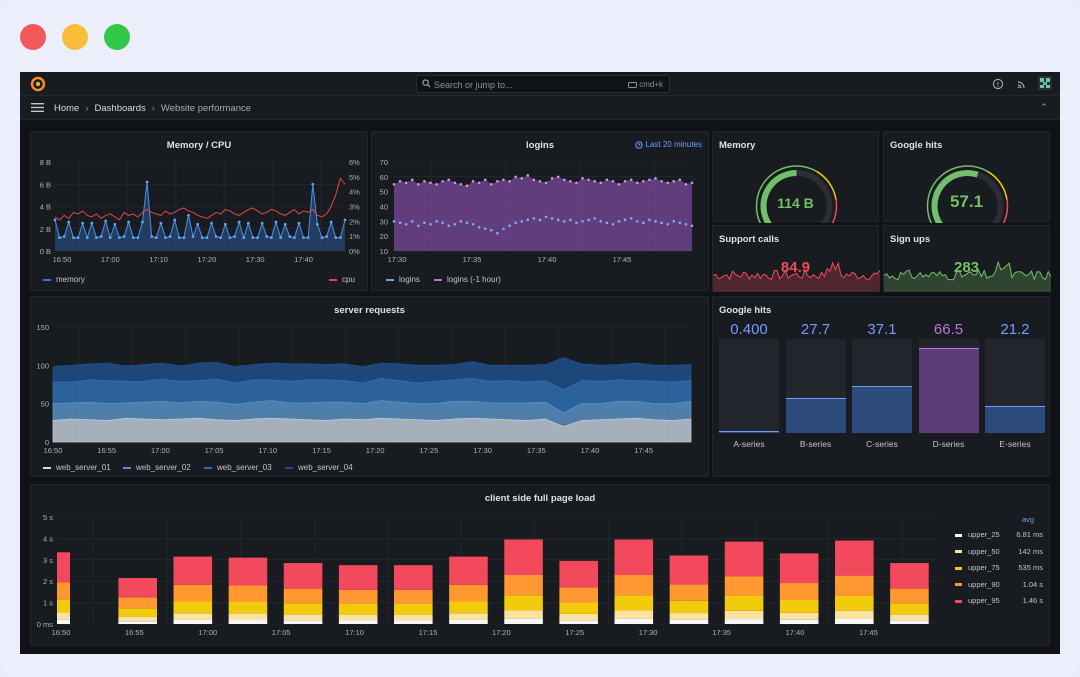 Image resolution: width=1080 pixels, height=677 pixels. Describe the element at coordinates (737, 145) in the screenshot. I see `panel-title: Memory` at that location.